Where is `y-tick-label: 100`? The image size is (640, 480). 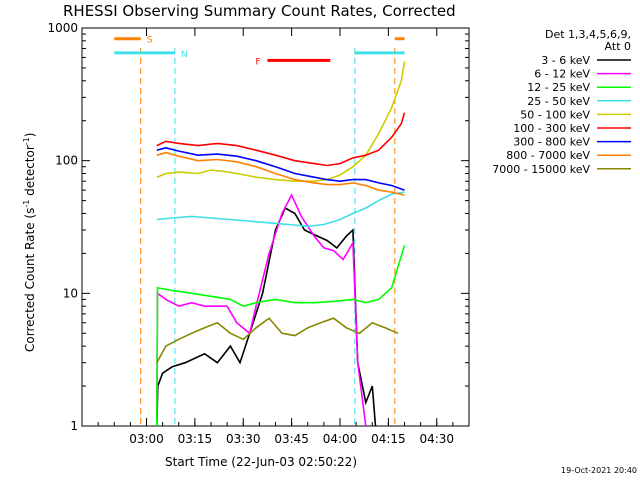 y-tick-label: 100 is located at coordinates (66, 161).